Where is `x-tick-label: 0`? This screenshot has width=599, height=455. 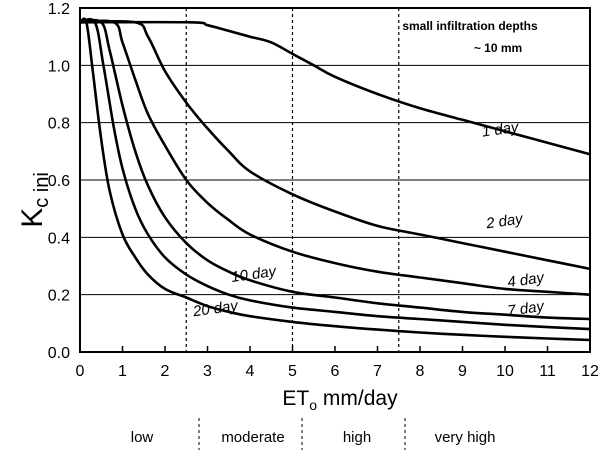 x-tick-label: 0 is located at coordinates (80, 371).